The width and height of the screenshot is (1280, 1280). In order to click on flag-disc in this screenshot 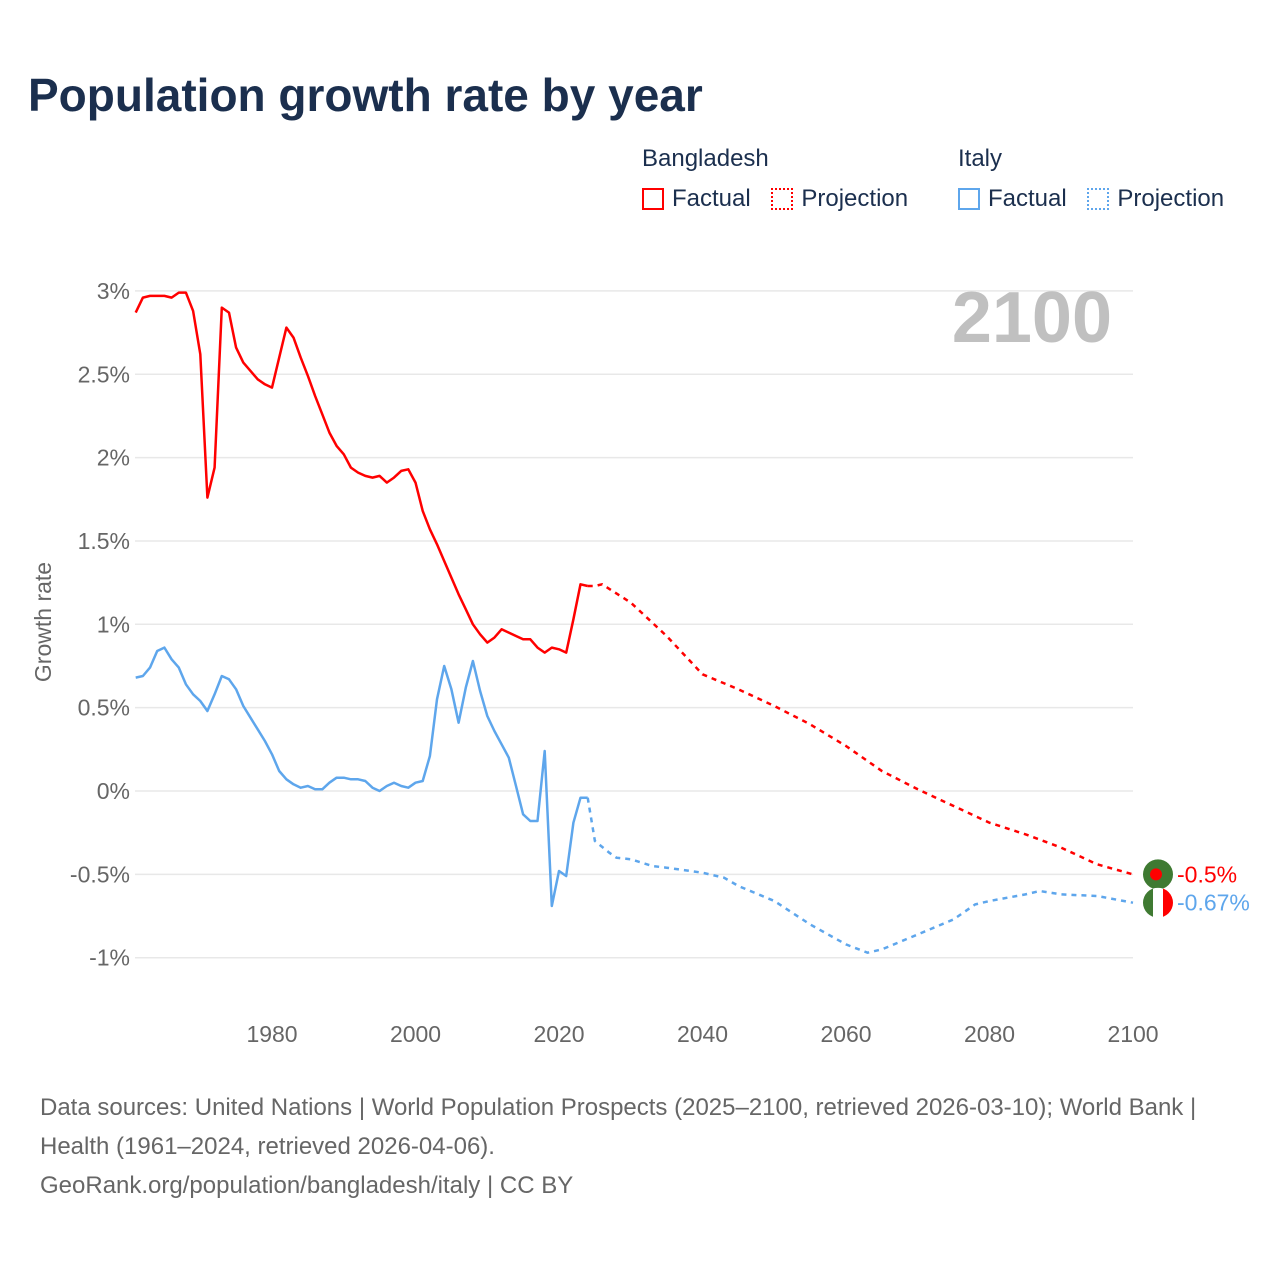, I will do `click(1156, 874)`.